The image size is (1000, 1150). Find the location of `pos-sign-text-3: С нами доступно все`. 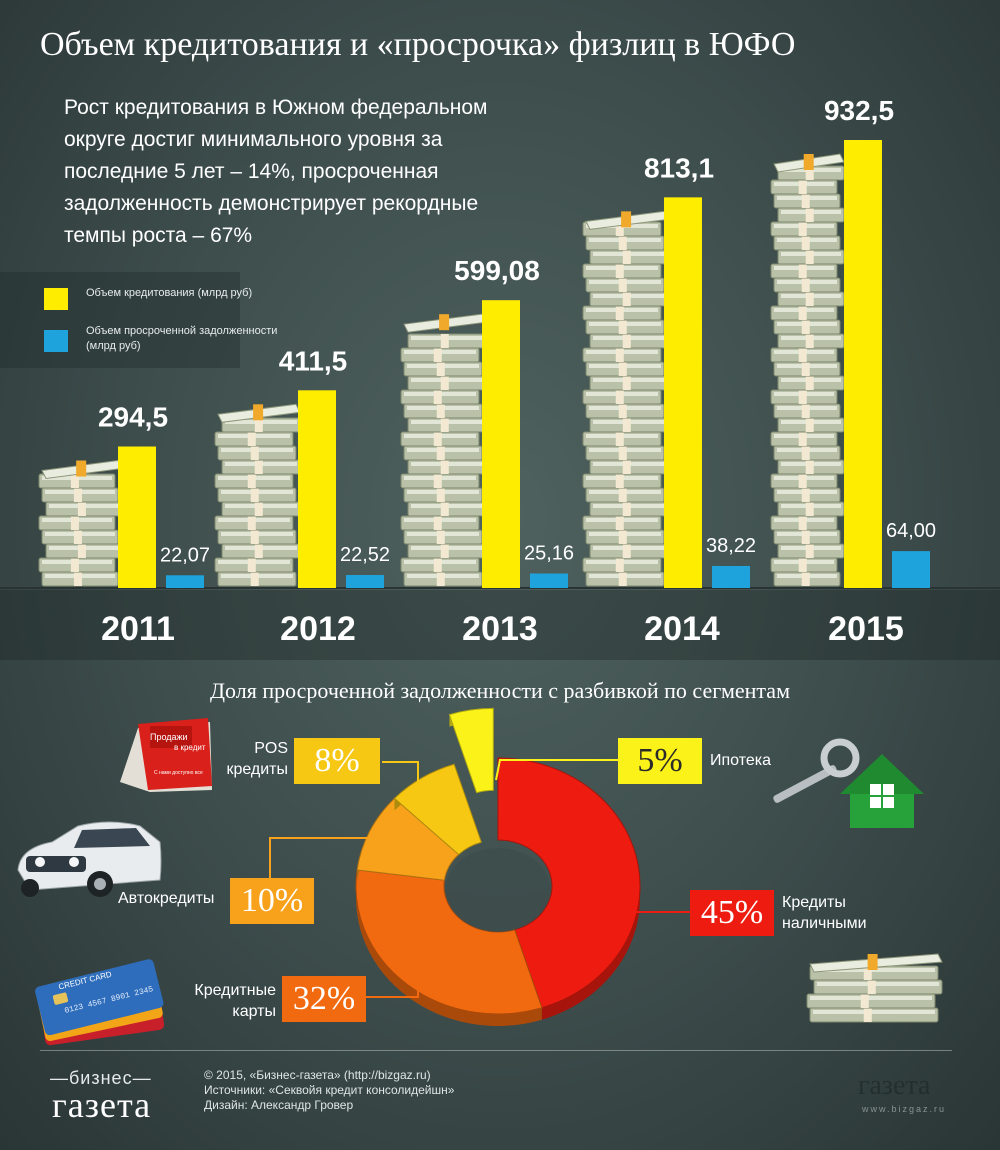

pos-sign-text-3: С нами доступно все is located at coordinates (178, 773).